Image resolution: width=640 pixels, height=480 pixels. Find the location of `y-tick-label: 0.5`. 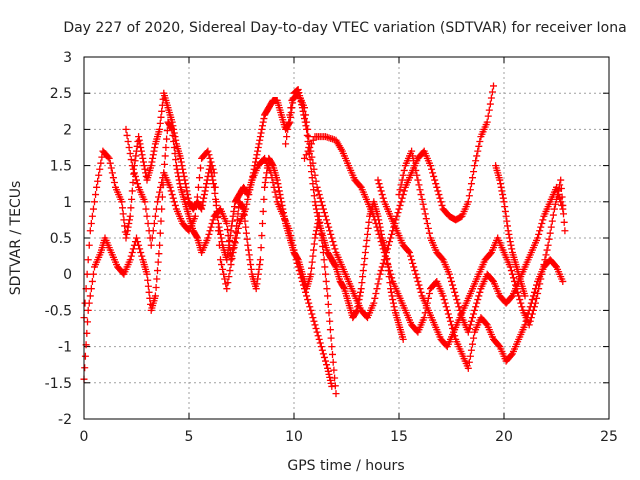

y-tick-label: 0.5 is located at coordinates (61, 239).